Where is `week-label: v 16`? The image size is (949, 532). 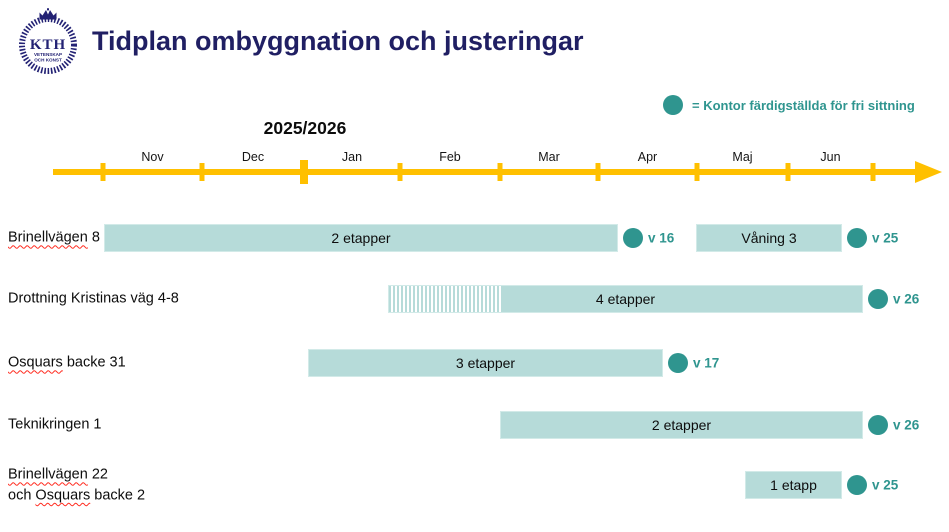
week-label: v 16 is located at coordinates (661, 238).